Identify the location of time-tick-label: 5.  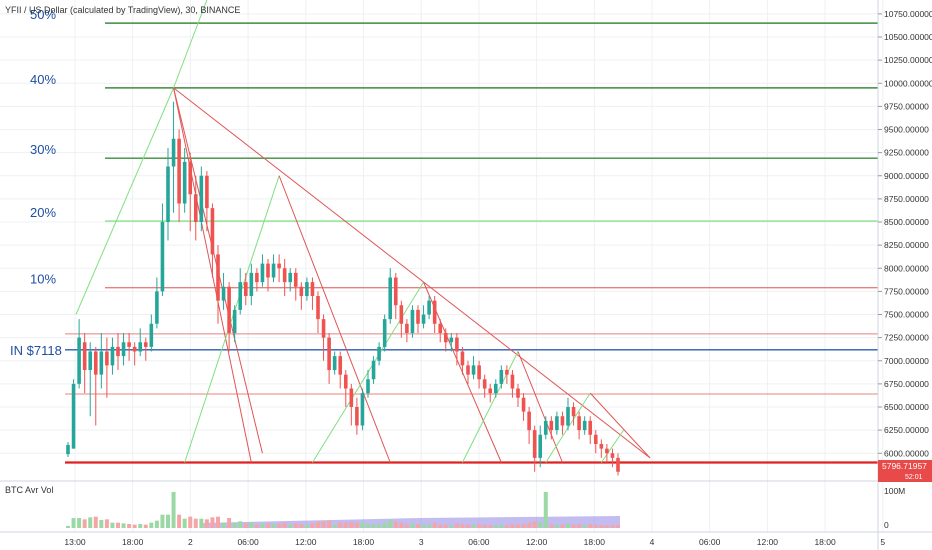
(882, 542).